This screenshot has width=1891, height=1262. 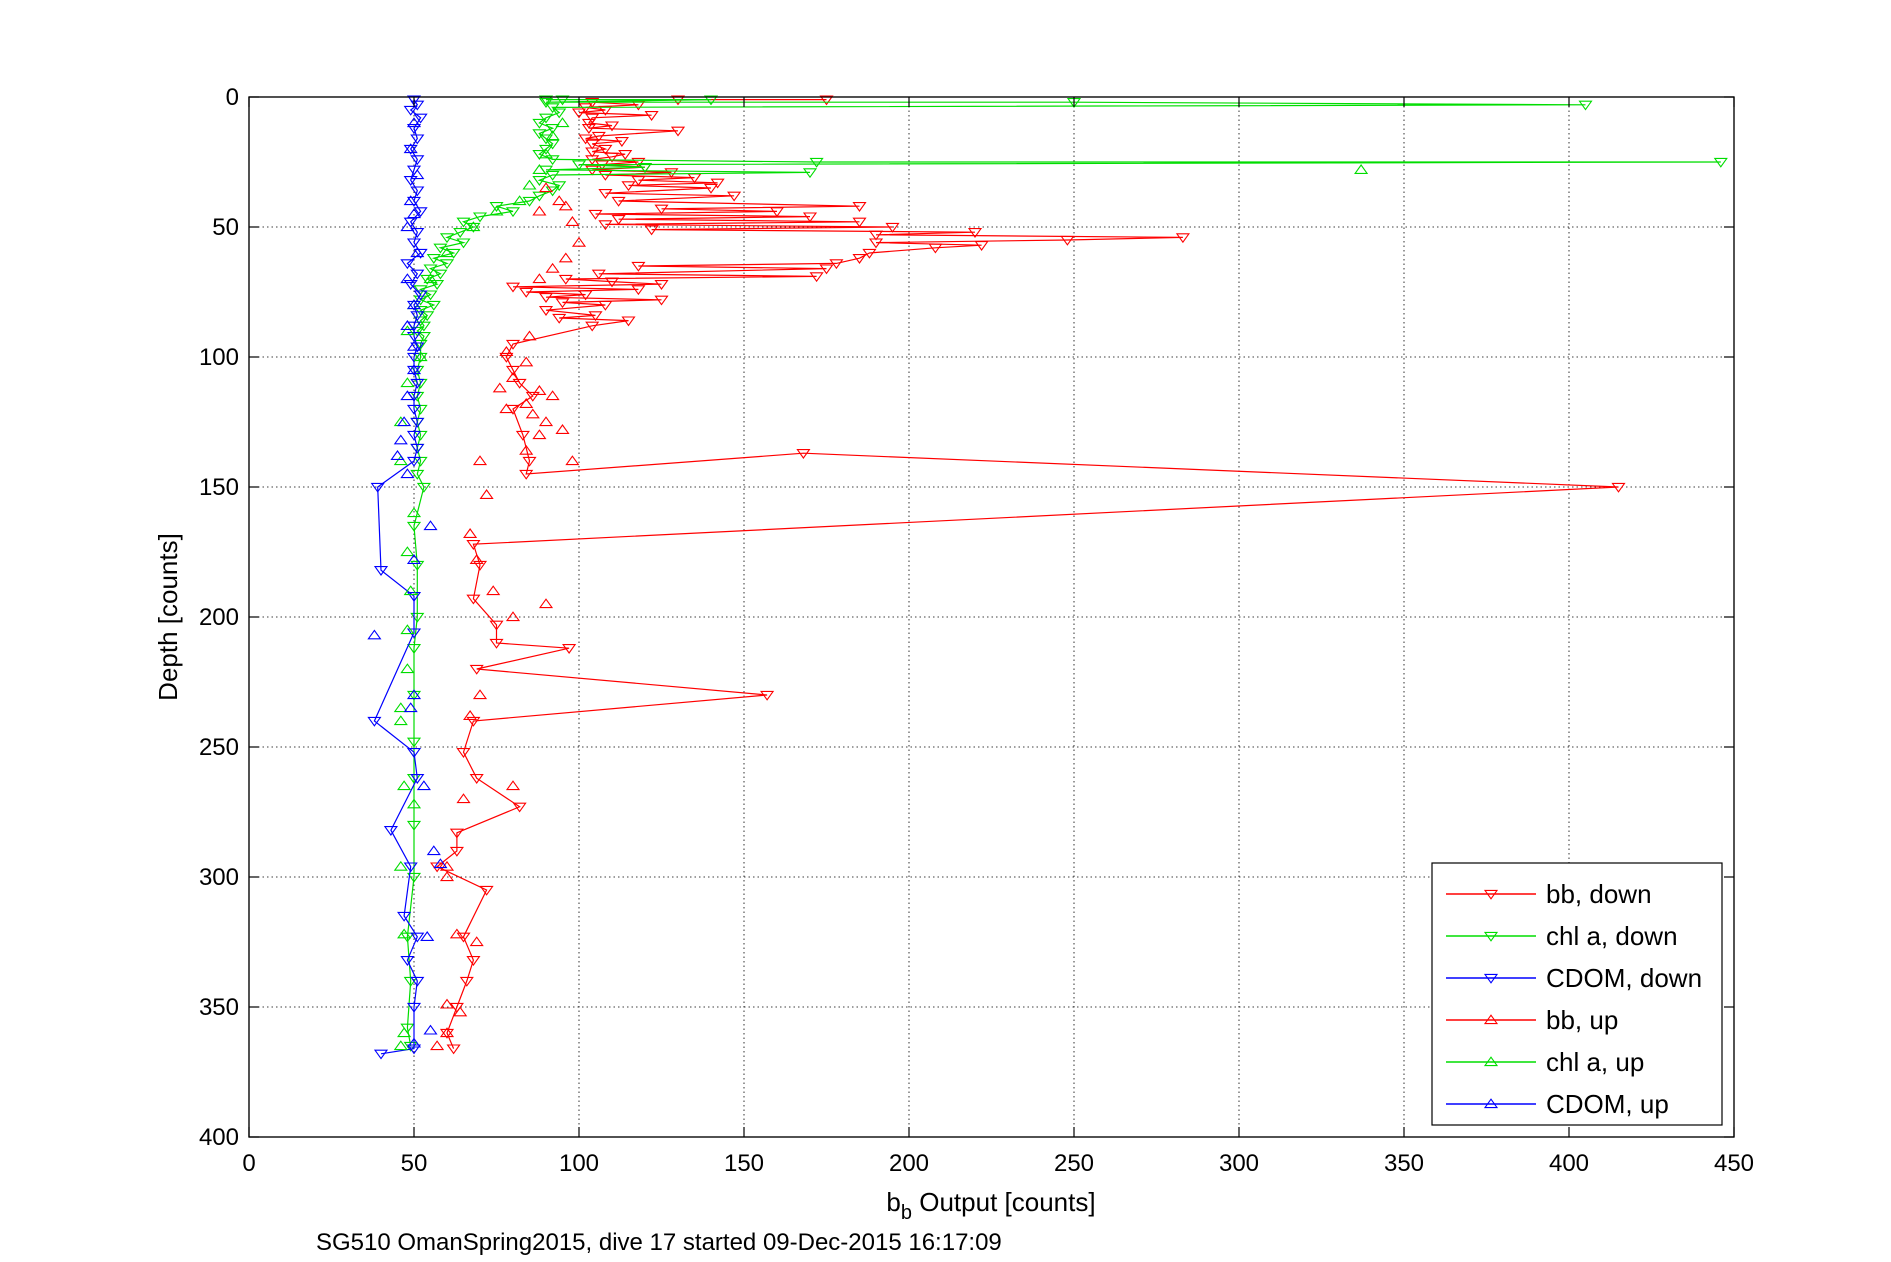 What do you see at coordinates (1569, 1163) in the screenshot?
I see `x-tick-label: 400` at bounding box center [1569, 1163].